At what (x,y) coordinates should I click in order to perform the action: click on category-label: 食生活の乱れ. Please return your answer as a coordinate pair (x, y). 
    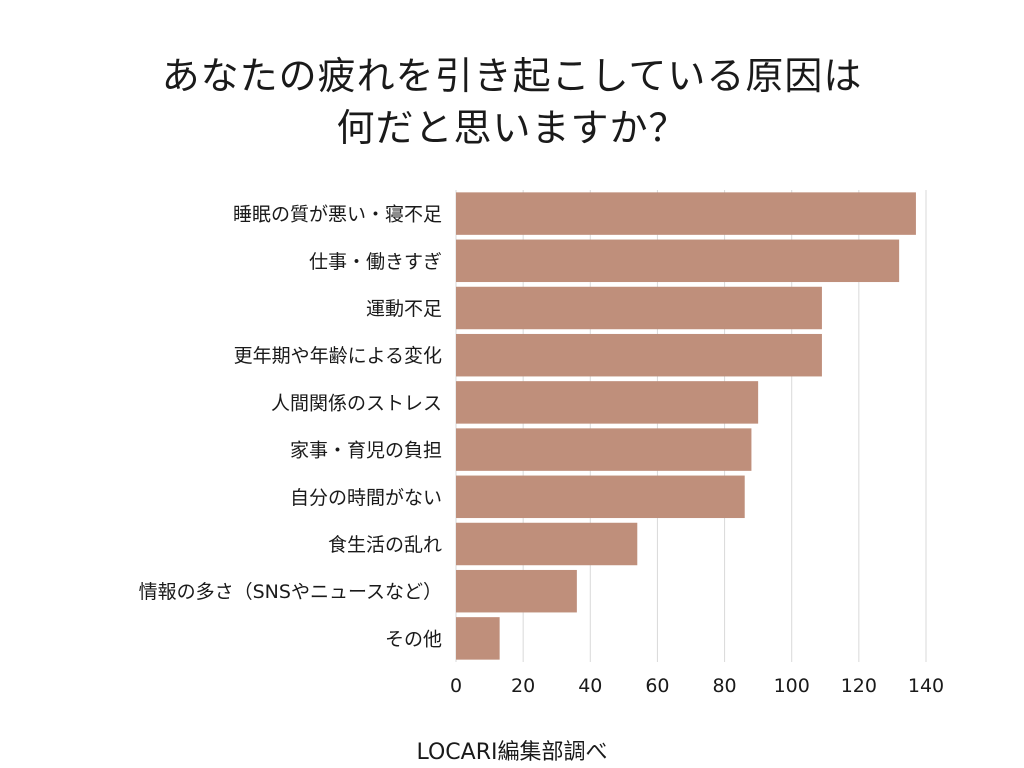
    Looking at the image, I should click on (385, 545).